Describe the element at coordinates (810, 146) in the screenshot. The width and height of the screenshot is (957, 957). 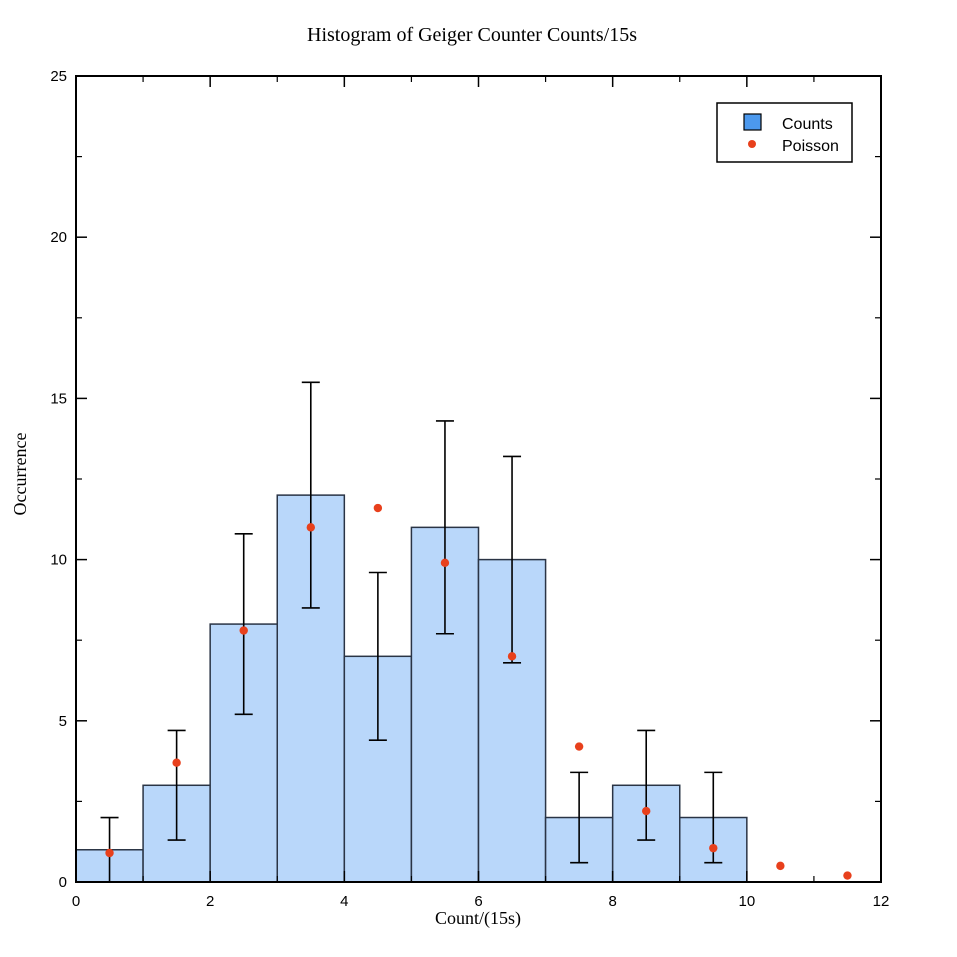
I see `legend-poisson-label: Poisson` at that location.